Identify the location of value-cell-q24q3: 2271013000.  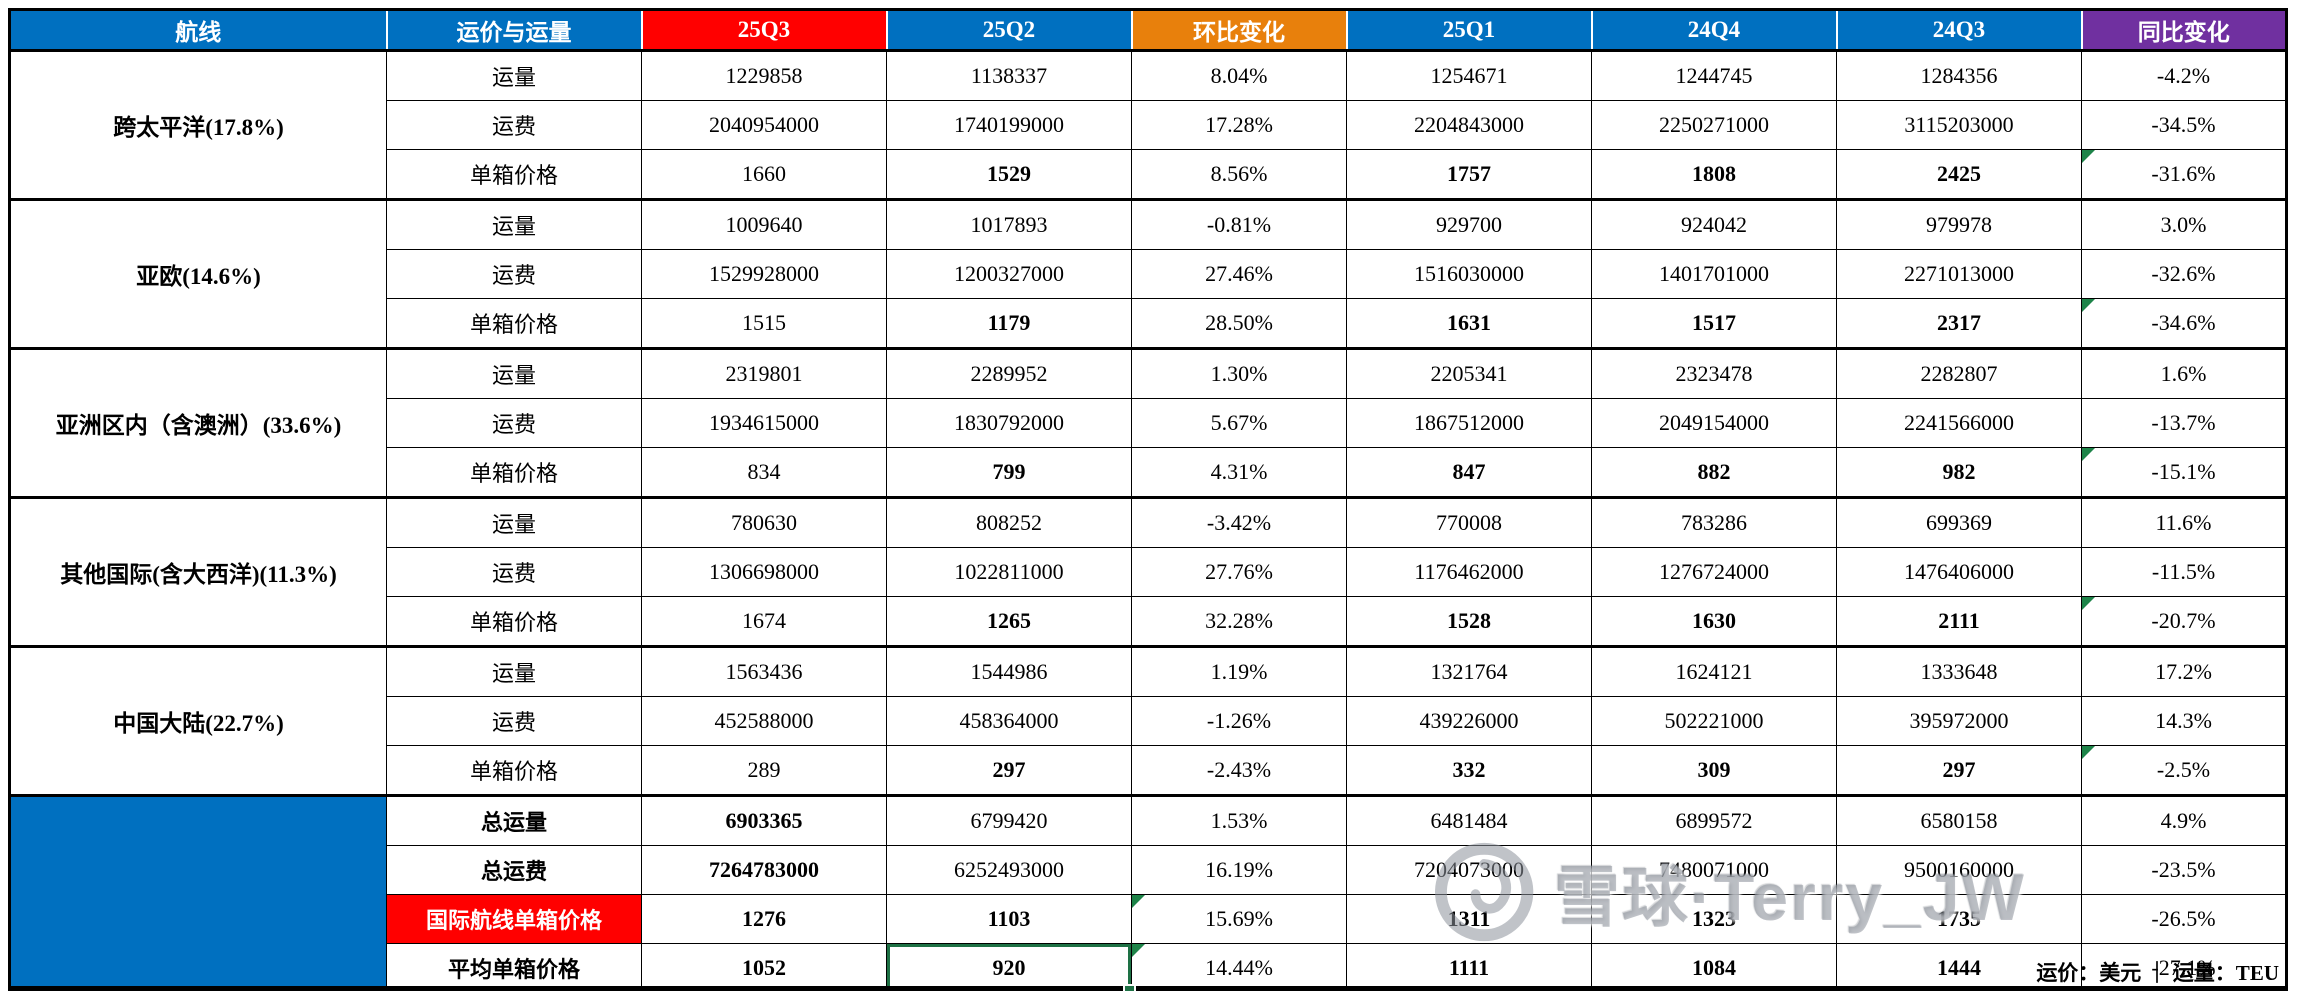
(1959, 274).